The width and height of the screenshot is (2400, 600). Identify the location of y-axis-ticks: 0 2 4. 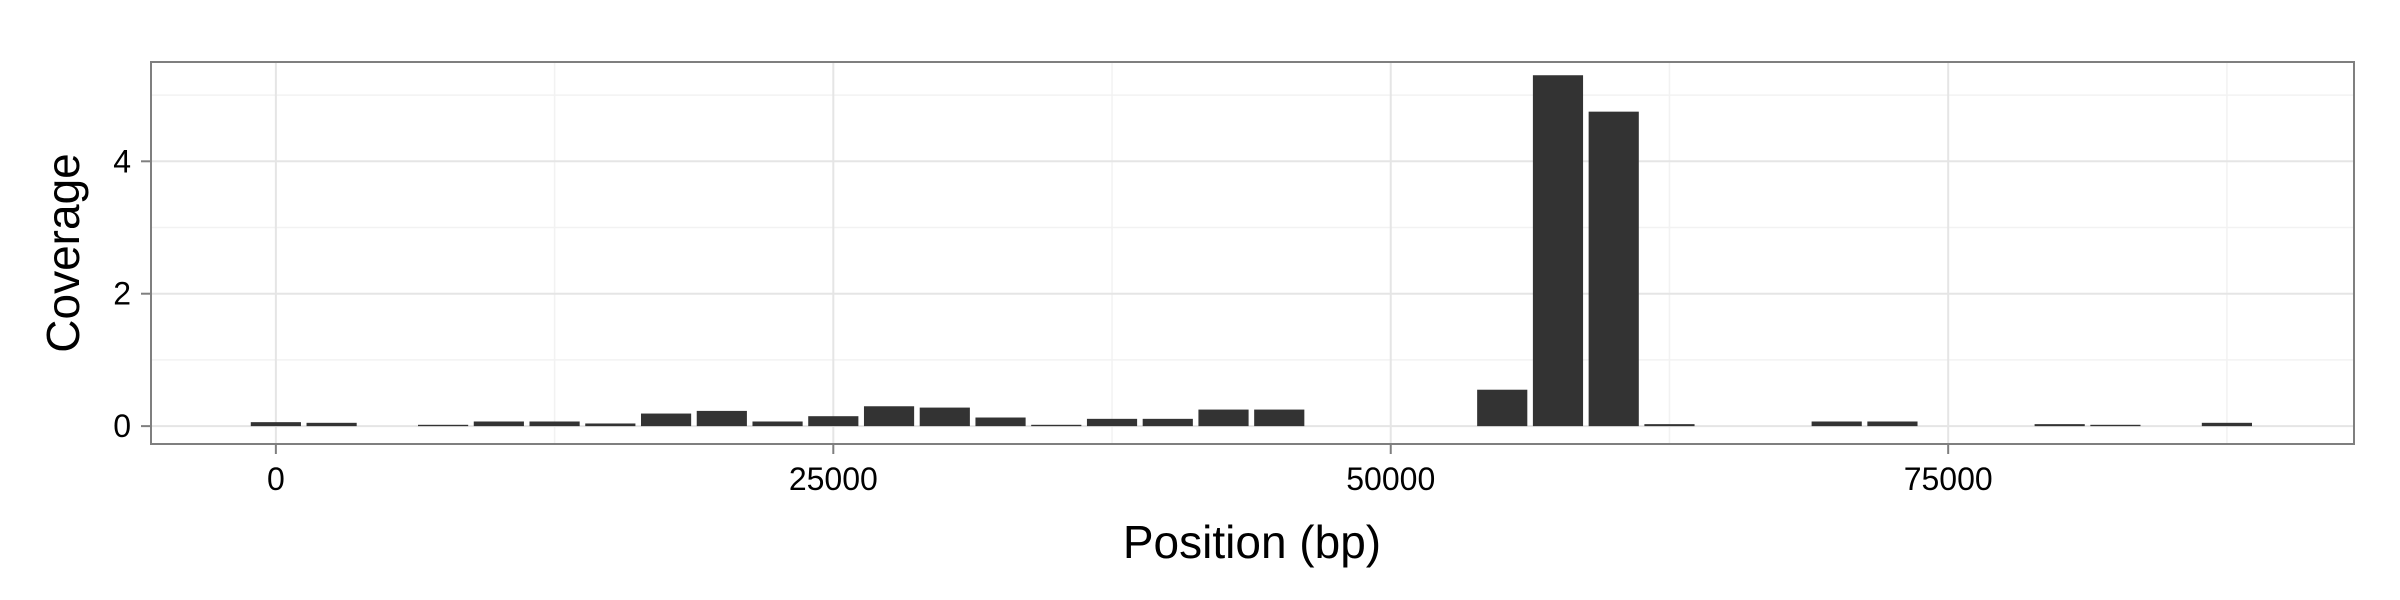
(132, 293).